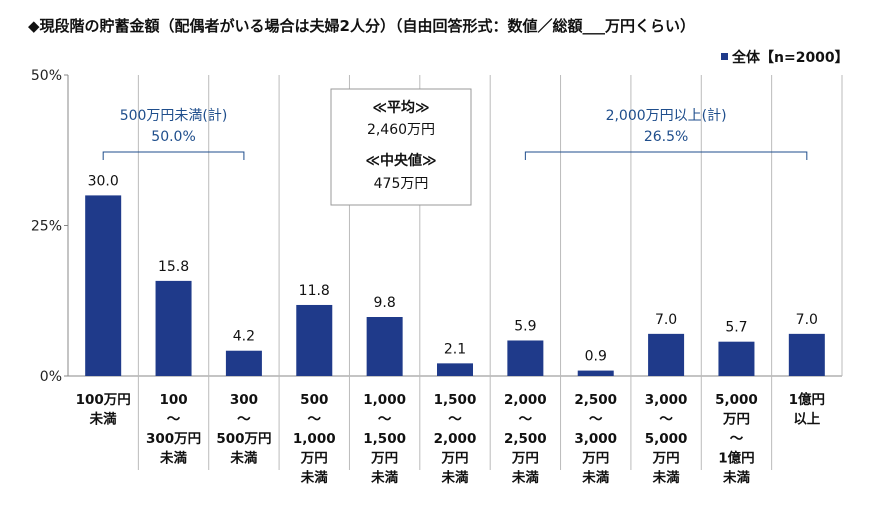  What do you see at coordinates (401, 130) in the screenshot?
I see `summary-text: 2,460万円` at bounding box center [401, 130].